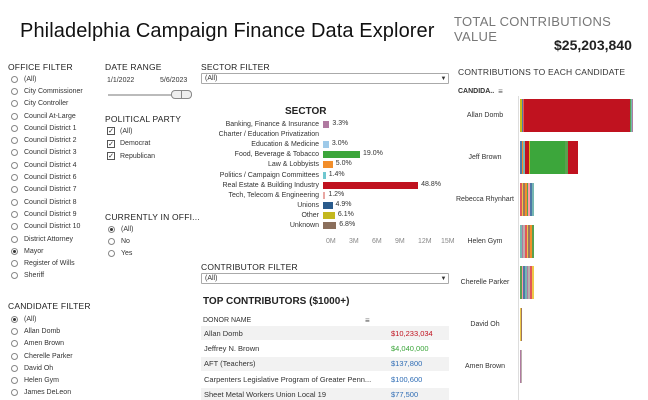  Describe the element at coordinates (56, 190) in the screenshot. I see `office-filter-option-council-district-7: Council District 7` at that location.